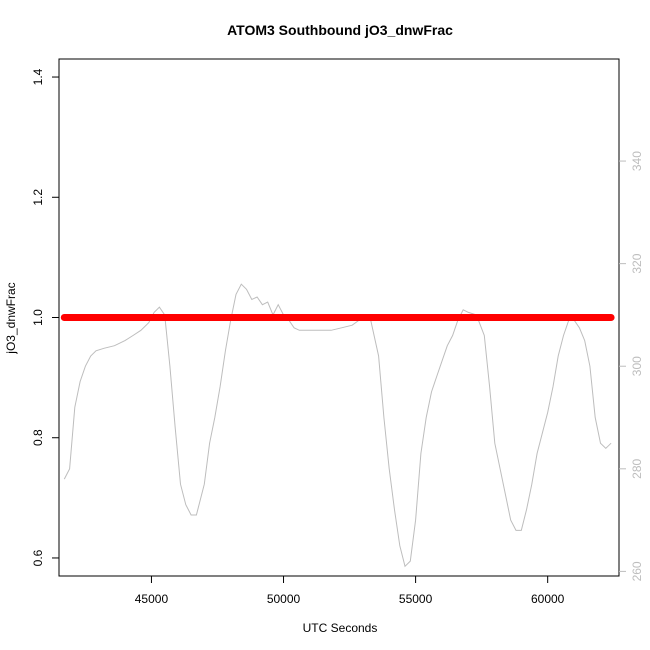 The width and height of the screenshot is (650, 650). What do you see at coordinates (38, 557) in the screenshot?
I see `y-tick-label: 0.6` at bounding box center [38, 557].